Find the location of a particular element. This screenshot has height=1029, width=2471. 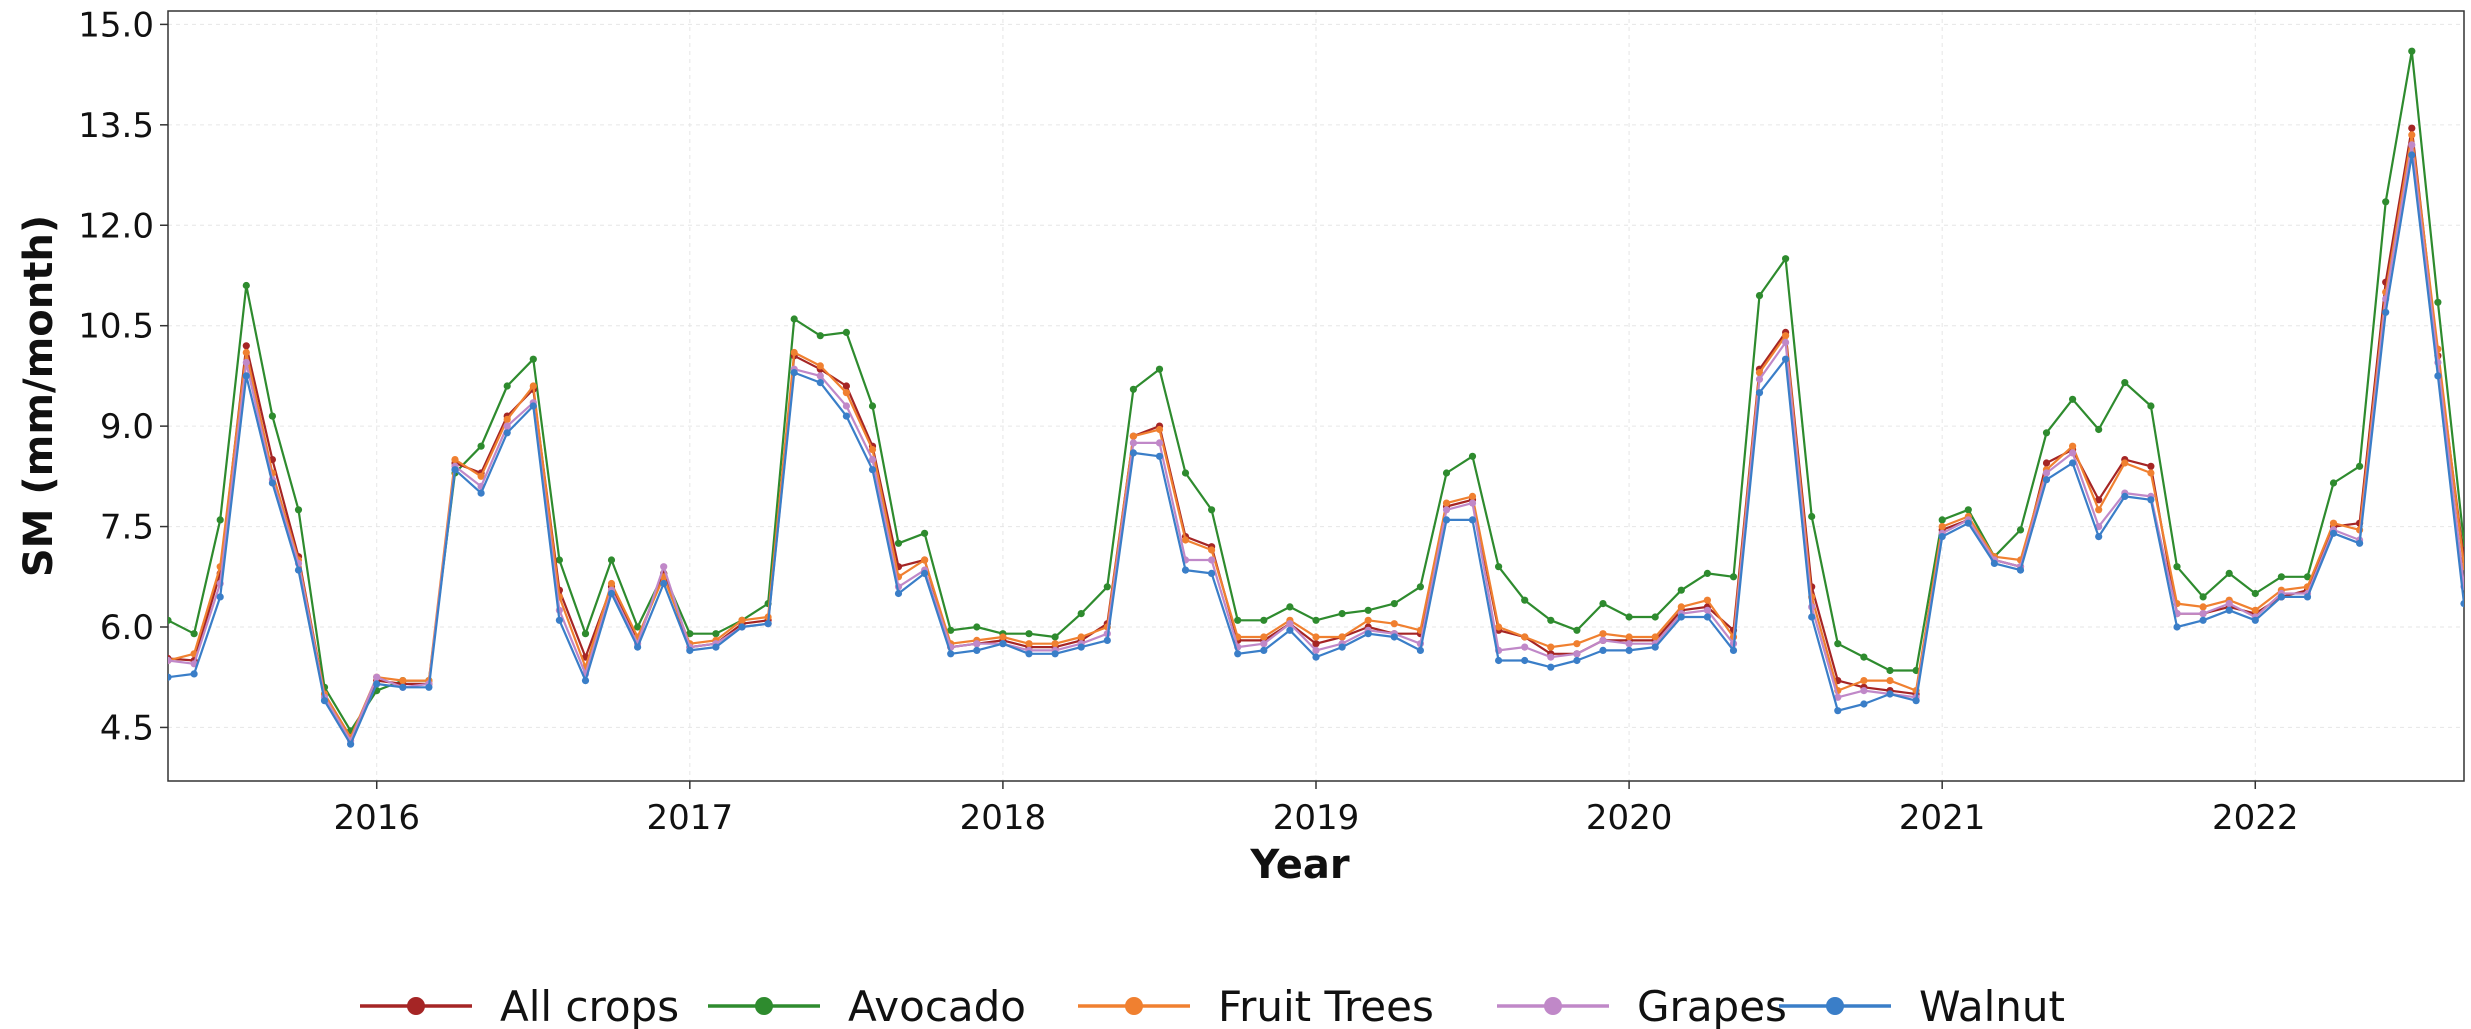

y-tick-label: 10.5 is located at coordinates (116, 327).